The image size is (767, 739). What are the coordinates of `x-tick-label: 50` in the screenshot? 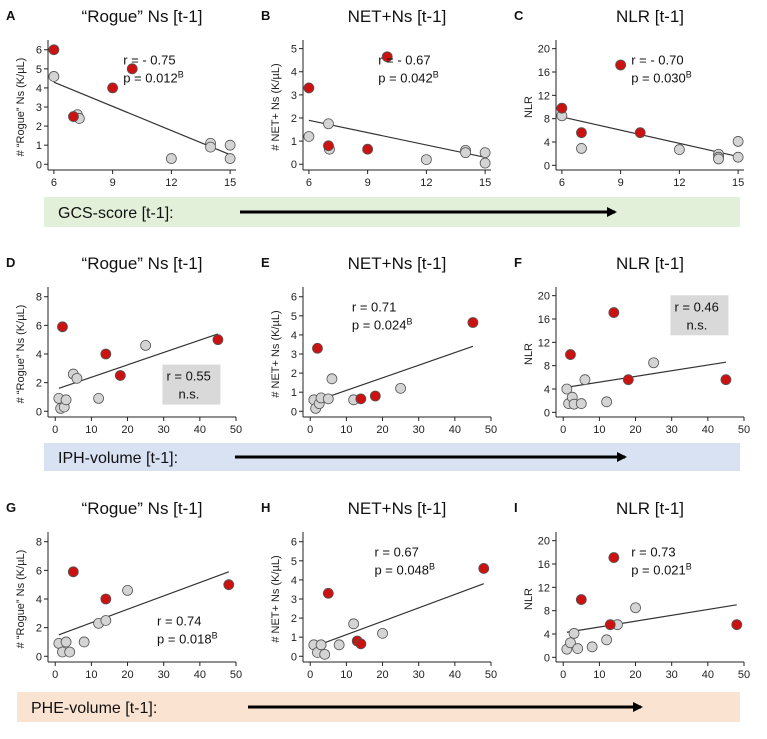 It's located at (744, 430).